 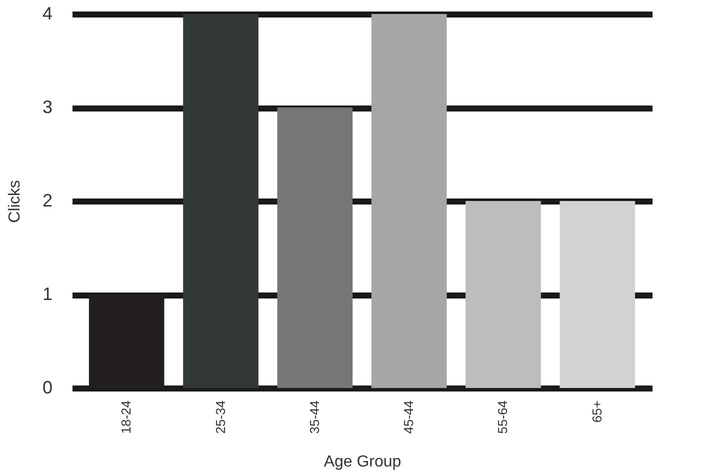 What do you see at coordinates (47, 107) in the screenshot?
I see `y-tick-label: 3` at bounding box center [47, 107].